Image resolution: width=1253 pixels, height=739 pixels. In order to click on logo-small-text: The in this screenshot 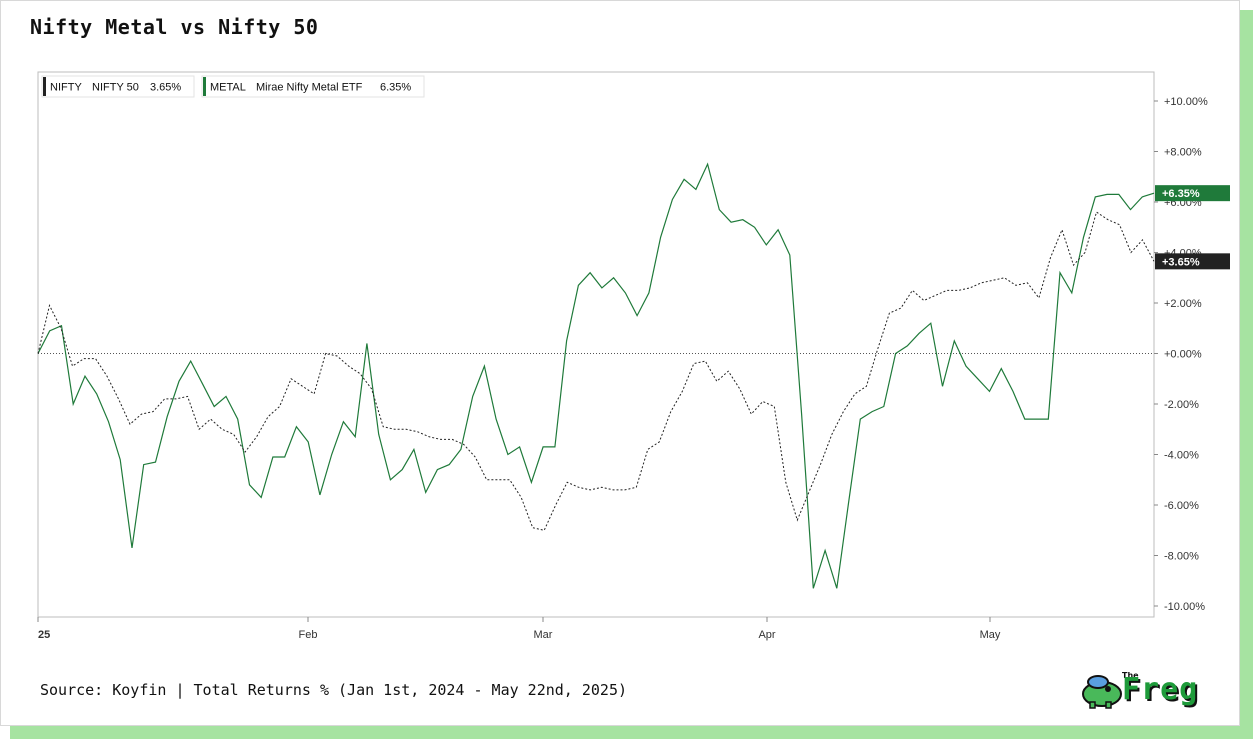, I will do `click(1130, 675)`.